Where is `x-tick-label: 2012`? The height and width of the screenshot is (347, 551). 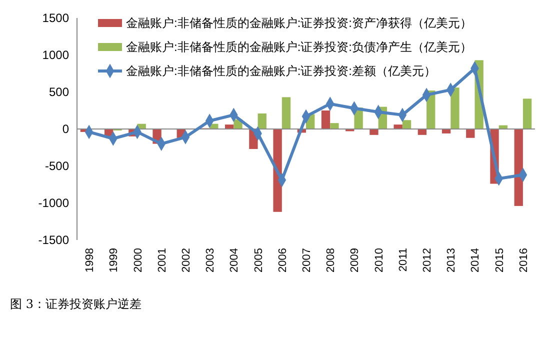
x-tick-label: 2012 is located at coordinates (428, 260).